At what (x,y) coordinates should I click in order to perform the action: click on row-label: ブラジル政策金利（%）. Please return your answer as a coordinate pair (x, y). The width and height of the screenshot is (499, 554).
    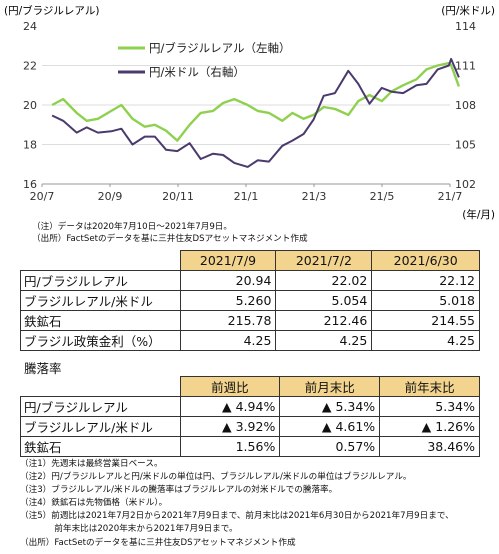
    Looking at the image, I should click on (100, 340).